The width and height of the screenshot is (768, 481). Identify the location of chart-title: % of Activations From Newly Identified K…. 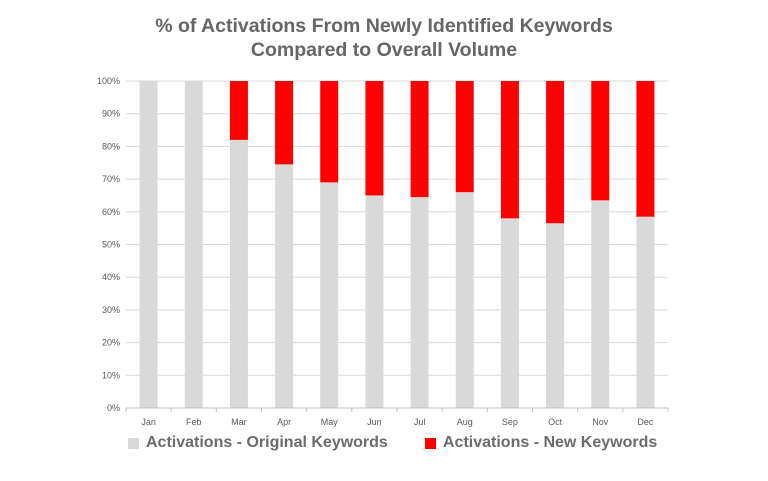
(384, 38).